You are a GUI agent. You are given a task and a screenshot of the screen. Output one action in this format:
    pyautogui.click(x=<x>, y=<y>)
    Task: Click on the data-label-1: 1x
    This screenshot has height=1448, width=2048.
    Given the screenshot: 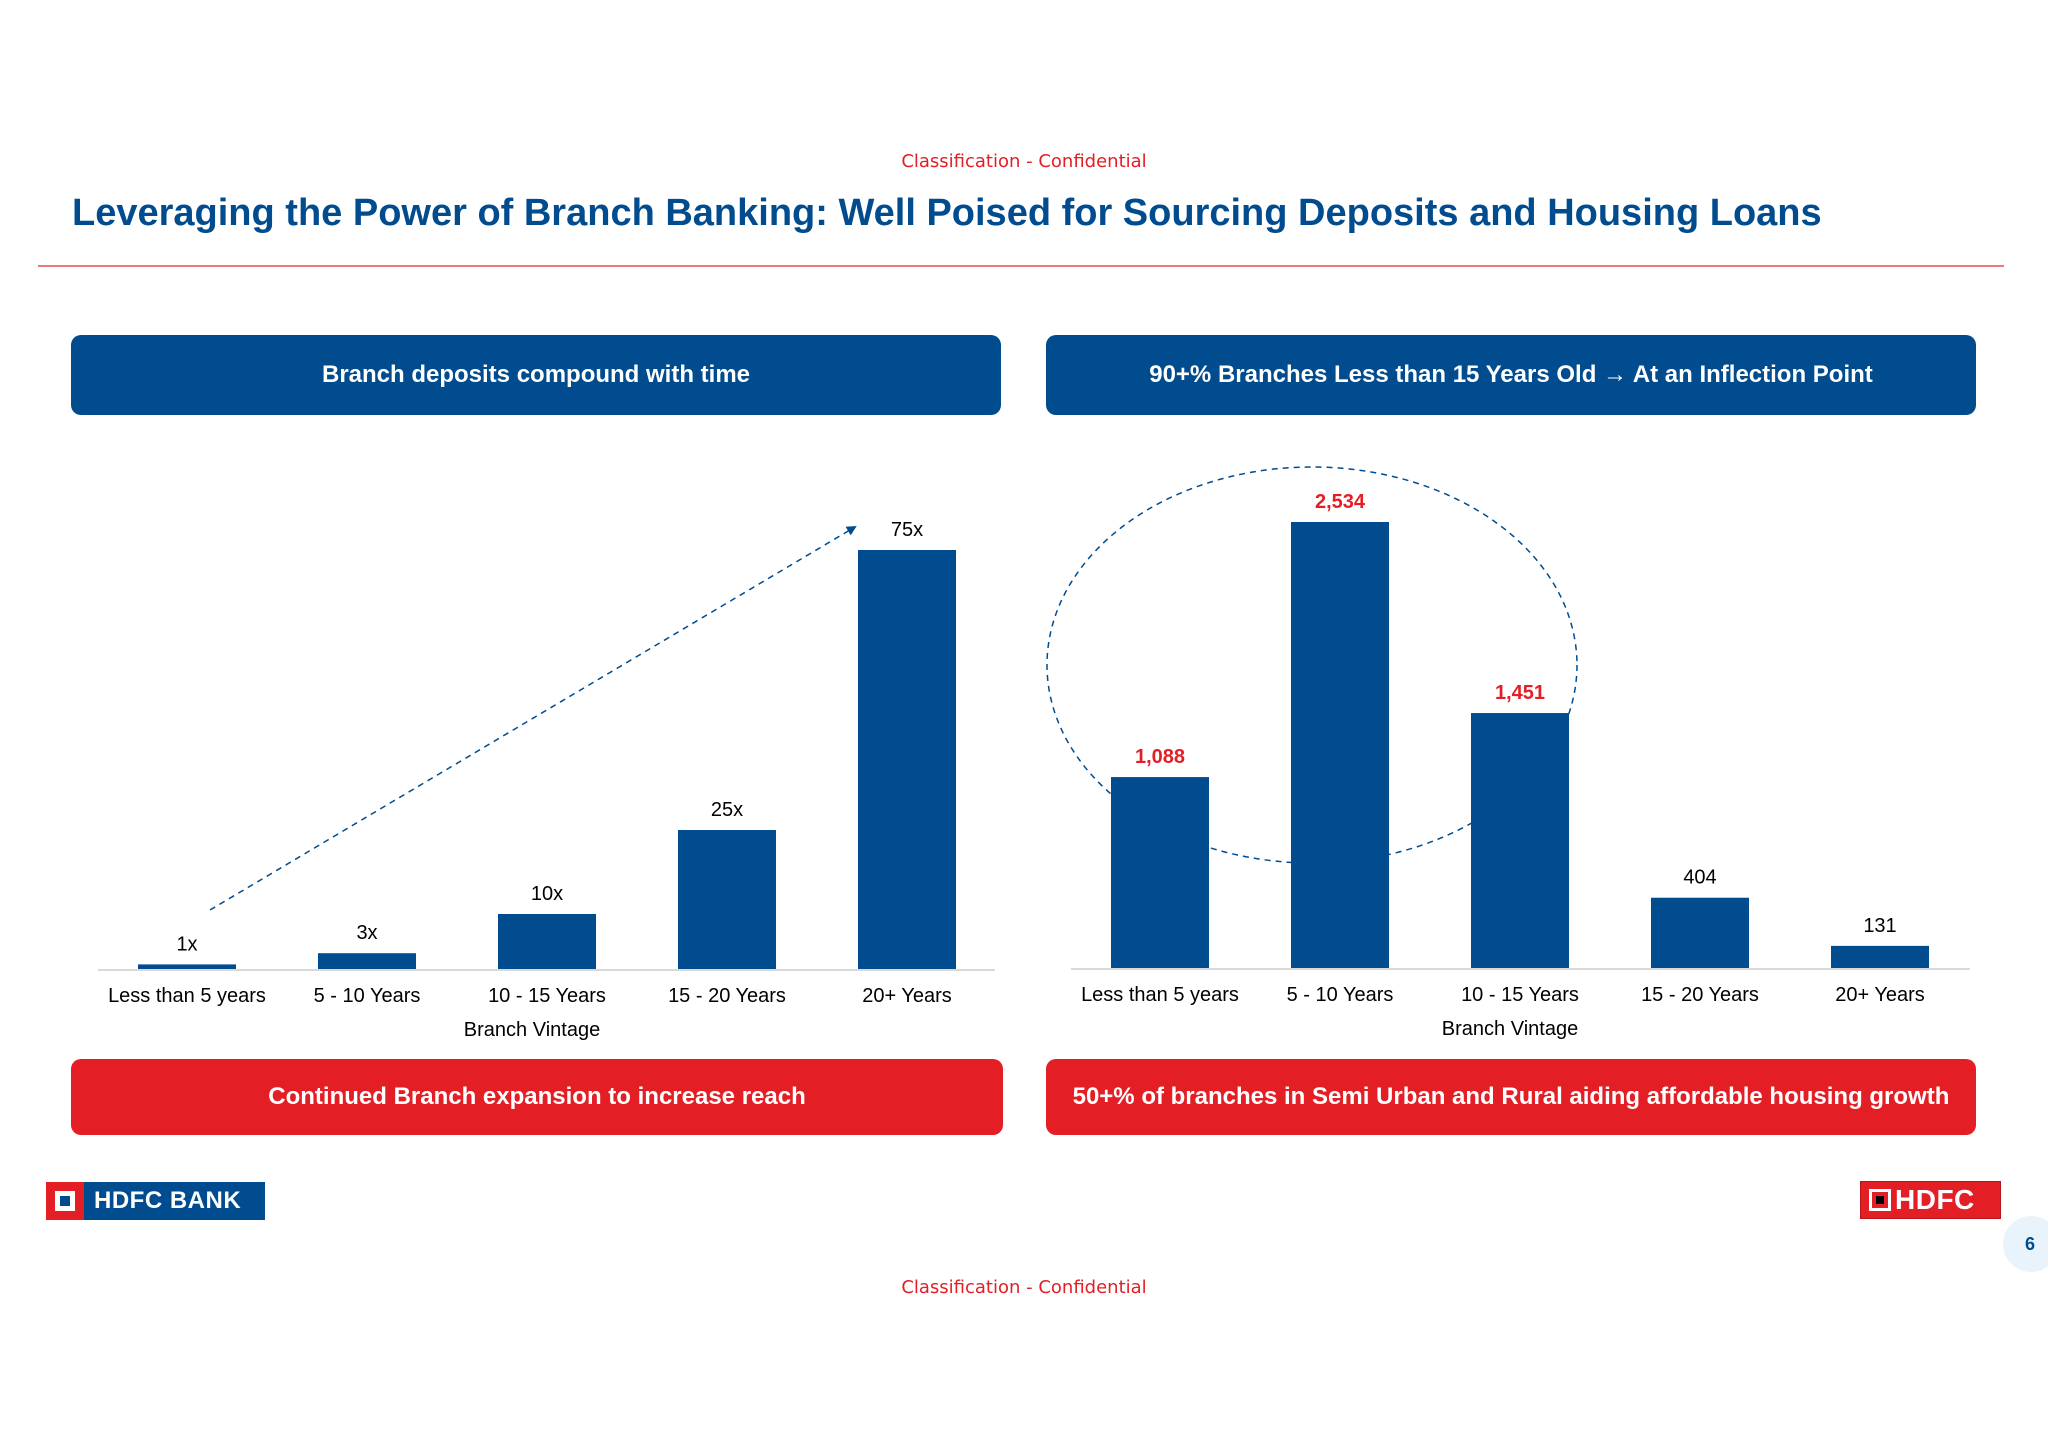 What is the action you would take?
    pyautogui.click(x=186, y=944)
    